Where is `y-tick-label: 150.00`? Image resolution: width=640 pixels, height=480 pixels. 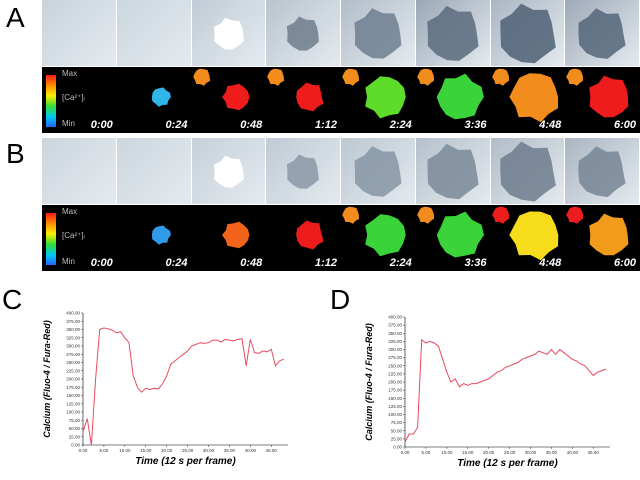
y-tick-label: 150.00 is located at coordinates (395, 398).